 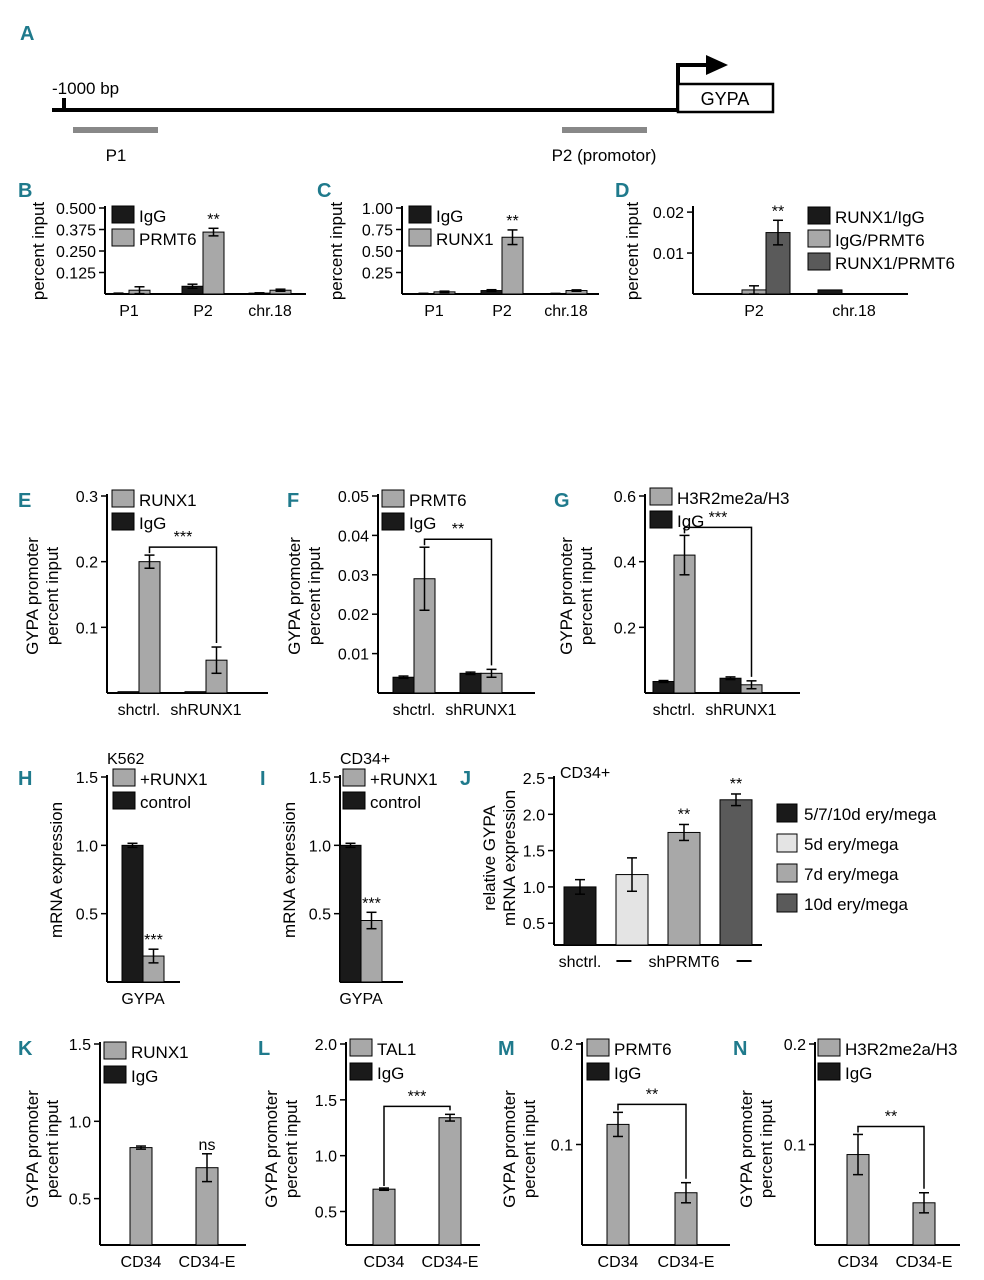 I want to click on legend-label: RUNX1/IgG, so click(x=880, y=217).